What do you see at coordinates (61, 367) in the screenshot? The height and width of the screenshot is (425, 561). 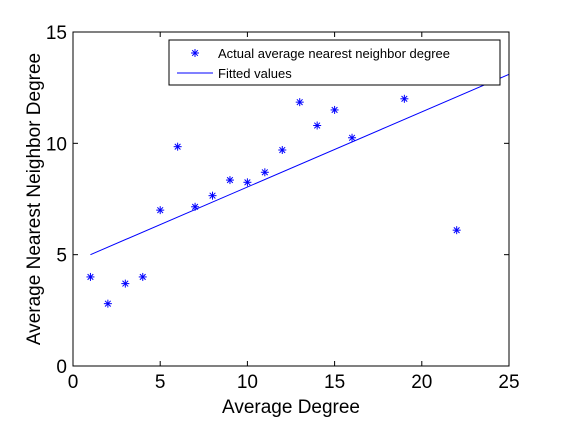 I see `y-tick-label: 0` at bounding box center [61, 367].